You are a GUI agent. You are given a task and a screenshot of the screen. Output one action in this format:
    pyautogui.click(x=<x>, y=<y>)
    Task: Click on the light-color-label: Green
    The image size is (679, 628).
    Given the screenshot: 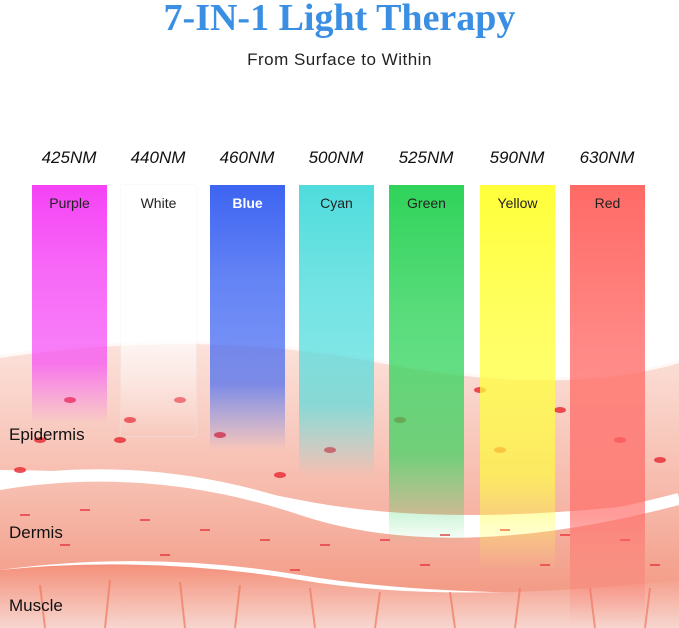 What is the action you would take?
    pyautogui.click(x=426, y=203)
    